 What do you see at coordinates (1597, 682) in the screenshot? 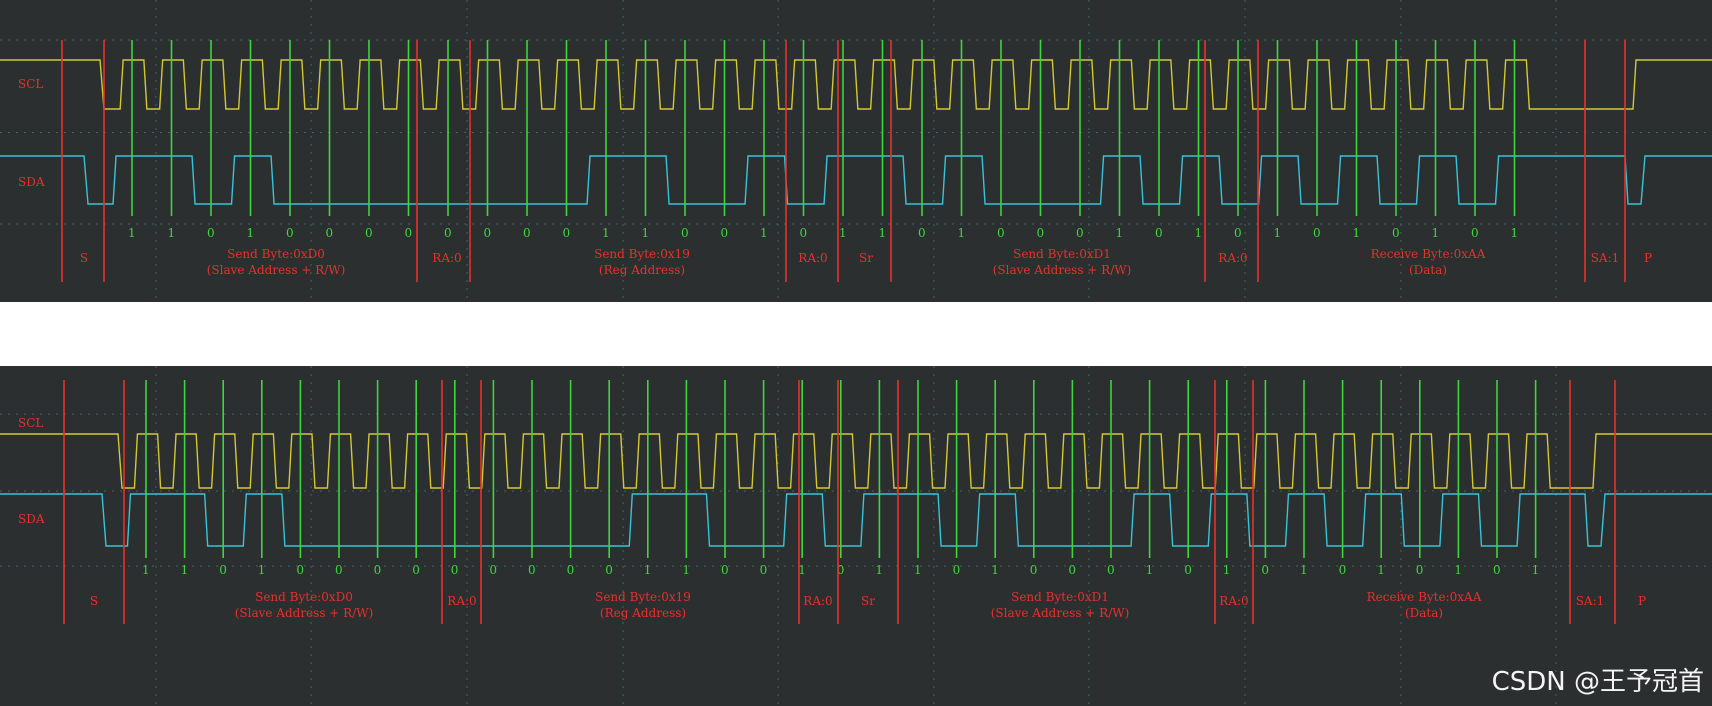
I see `watermark: CSDN @王予冠首` at bounding box center [1597, 682].